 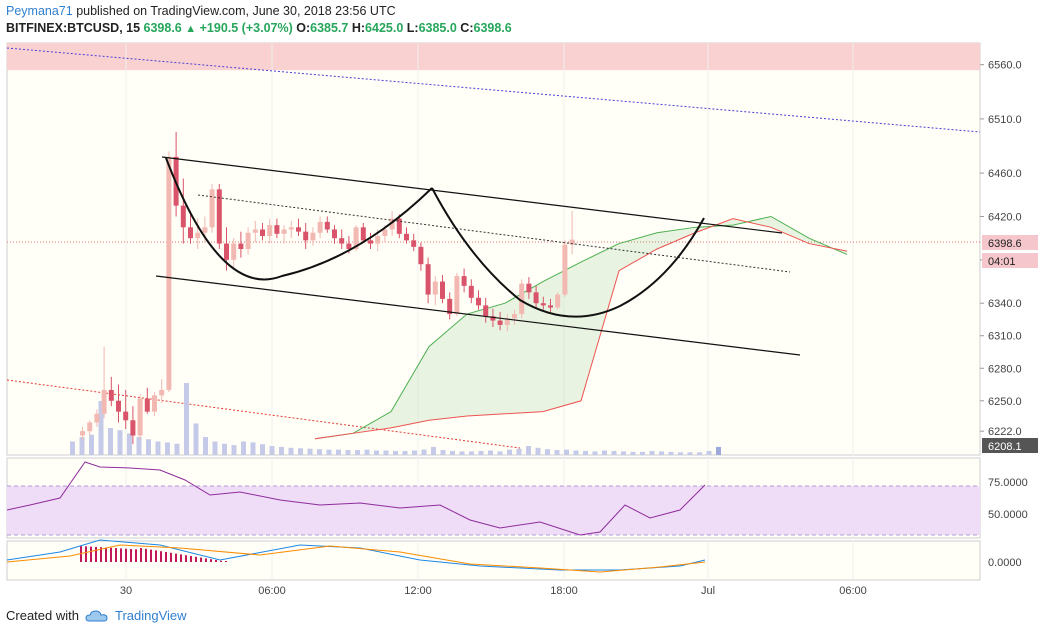 What do you see at coordinates (1005, 66) in the screenshot?
I see `y-tick-label: 6560.0` at bounding box center [1005, 66].